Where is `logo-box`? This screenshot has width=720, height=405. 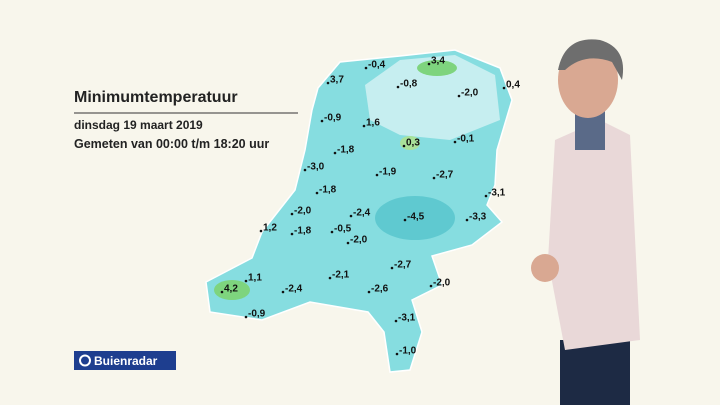 logo-box is located at coordinates (125, 360).